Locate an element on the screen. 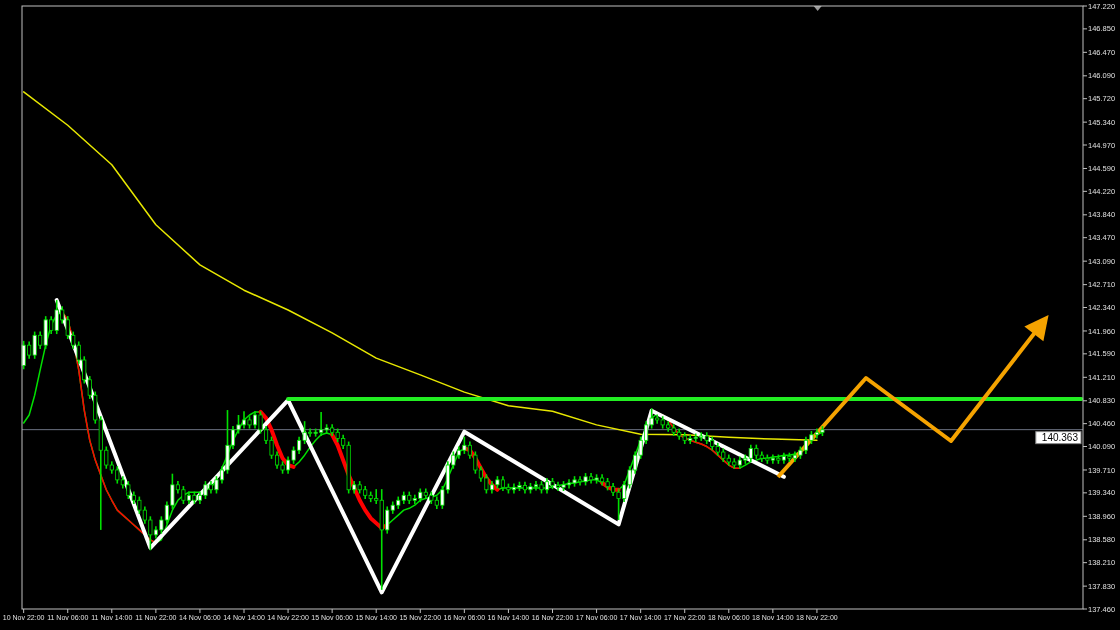 The image size is (1120, 630). ref-line-label: 140.363 is located at coordinates (1060, 438).